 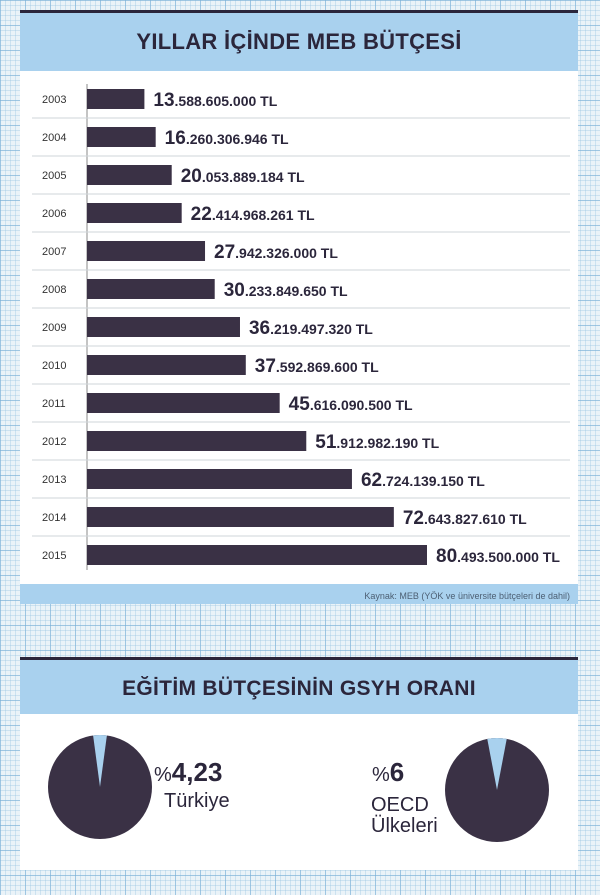 What do you see at coordinates (54, 518) in the screenshot?
I see `year-label: 2014` at bounding box center [54, 518].